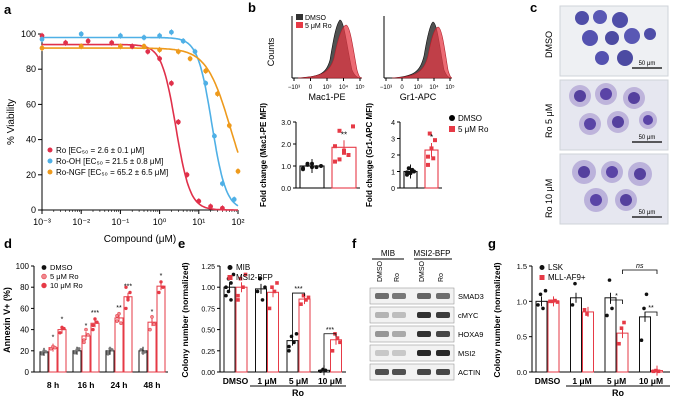 Image resolution: width=676 pixels, height=401 pixels. I want to click on b-flow-x-tick-label: 10⁴, so click(434, 87).